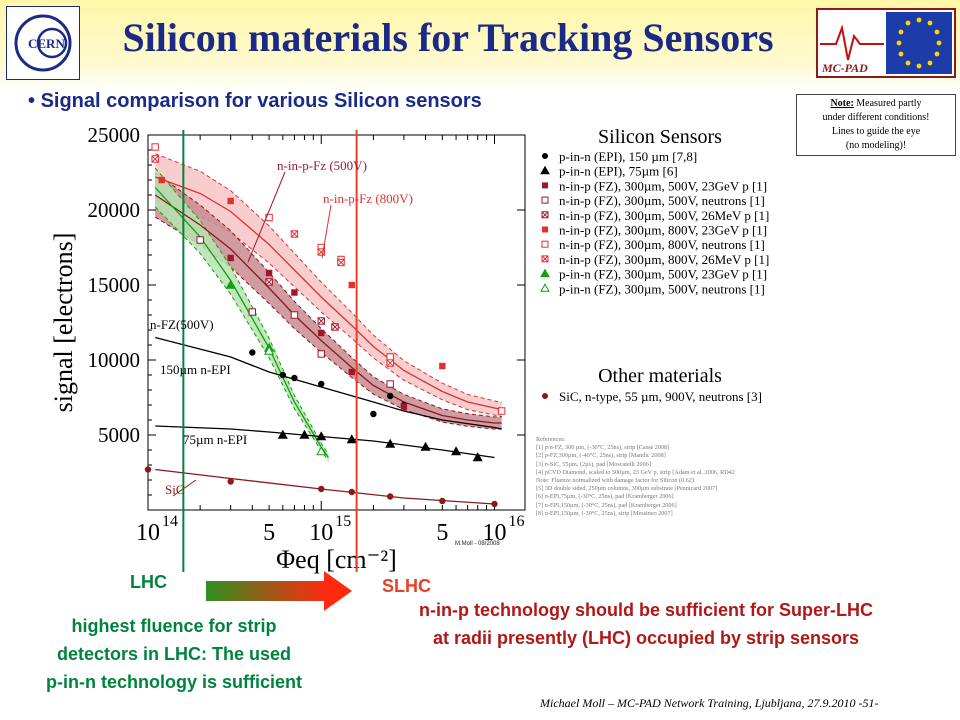  Describe the element at coordinates (215, 439) in the screenshot. I see `annotation-label: 75µm n-EPI` at that location.